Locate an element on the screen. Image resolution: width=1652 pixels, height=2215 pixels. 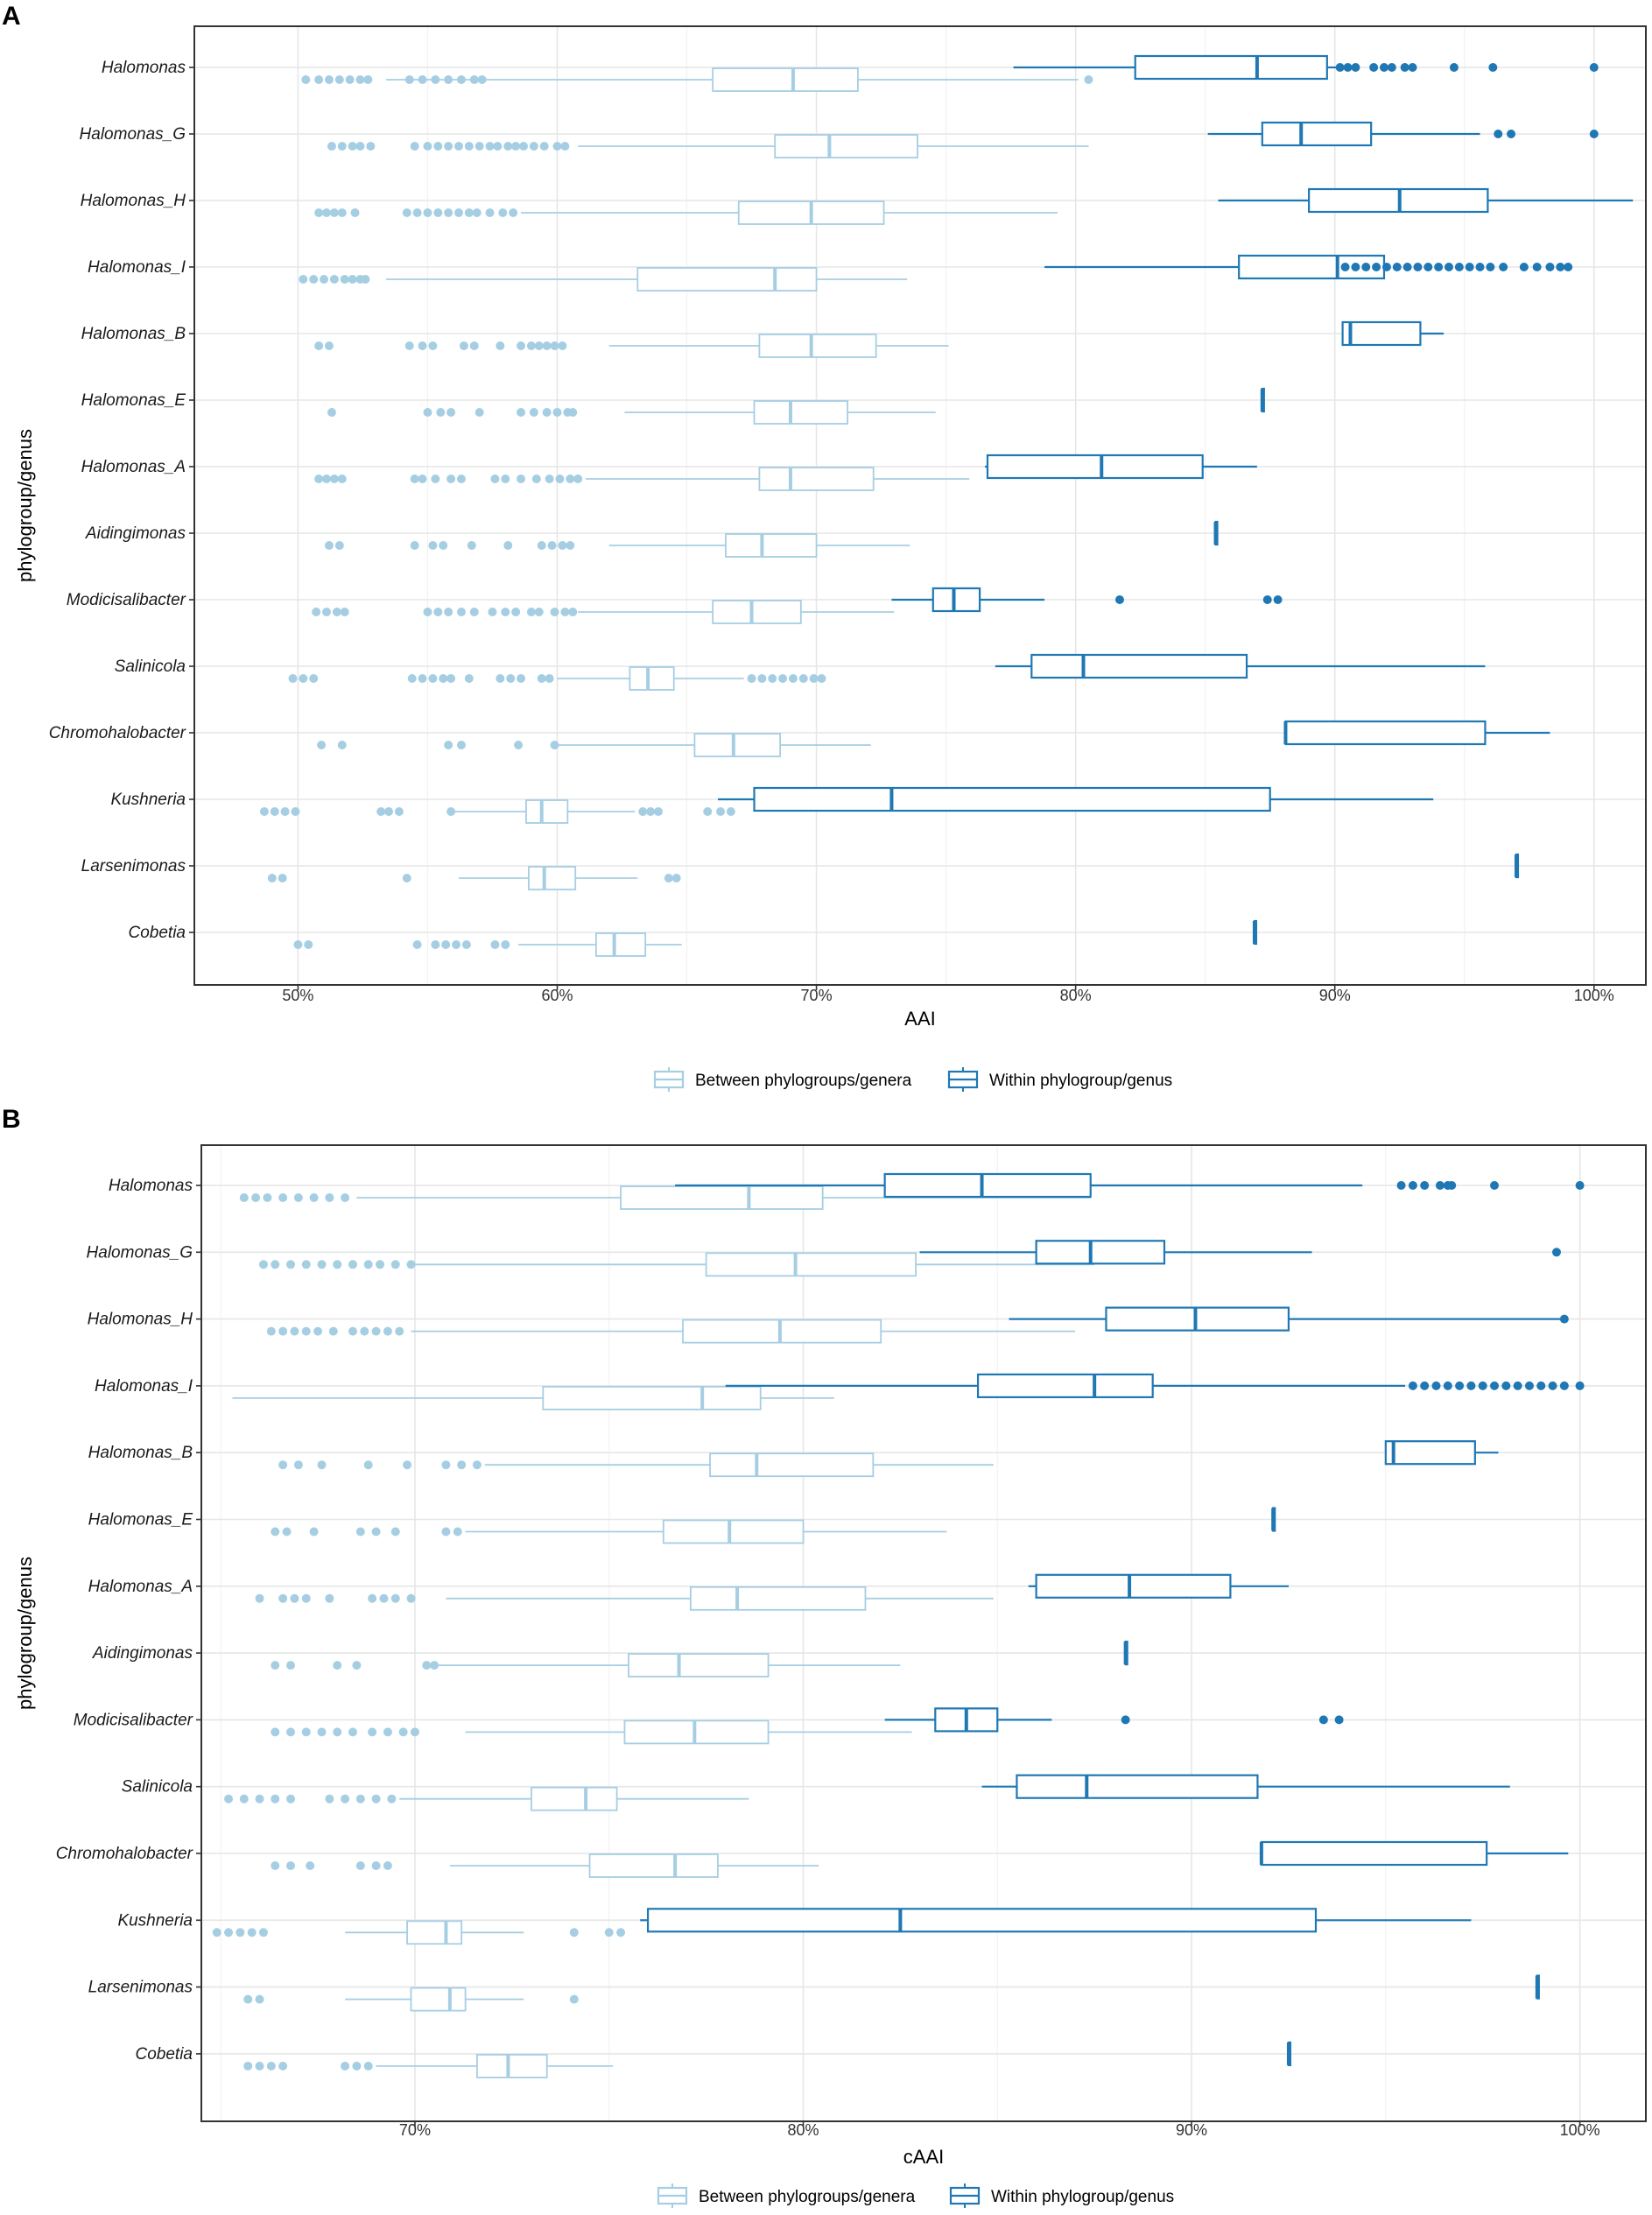
legend-label: Between phylogroups/genera is located at coordinates (807, 2197).